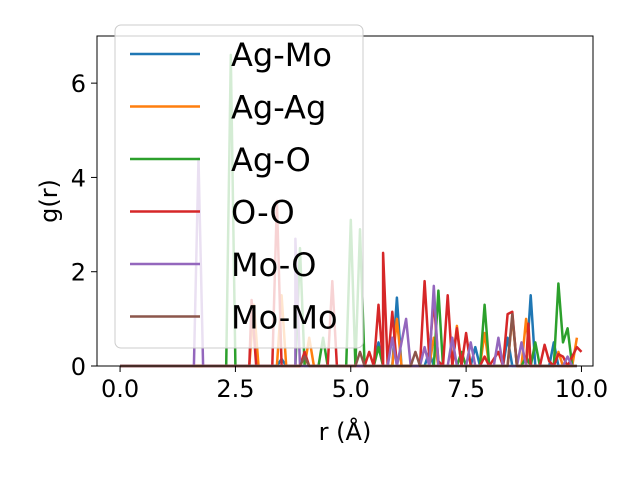 The width and height of the screenshot is (640, 480). What do you see at coordinates (49, 201) in the screenshot?
I see `y-axis-label: g(r)` at bounding box center [49, 201].